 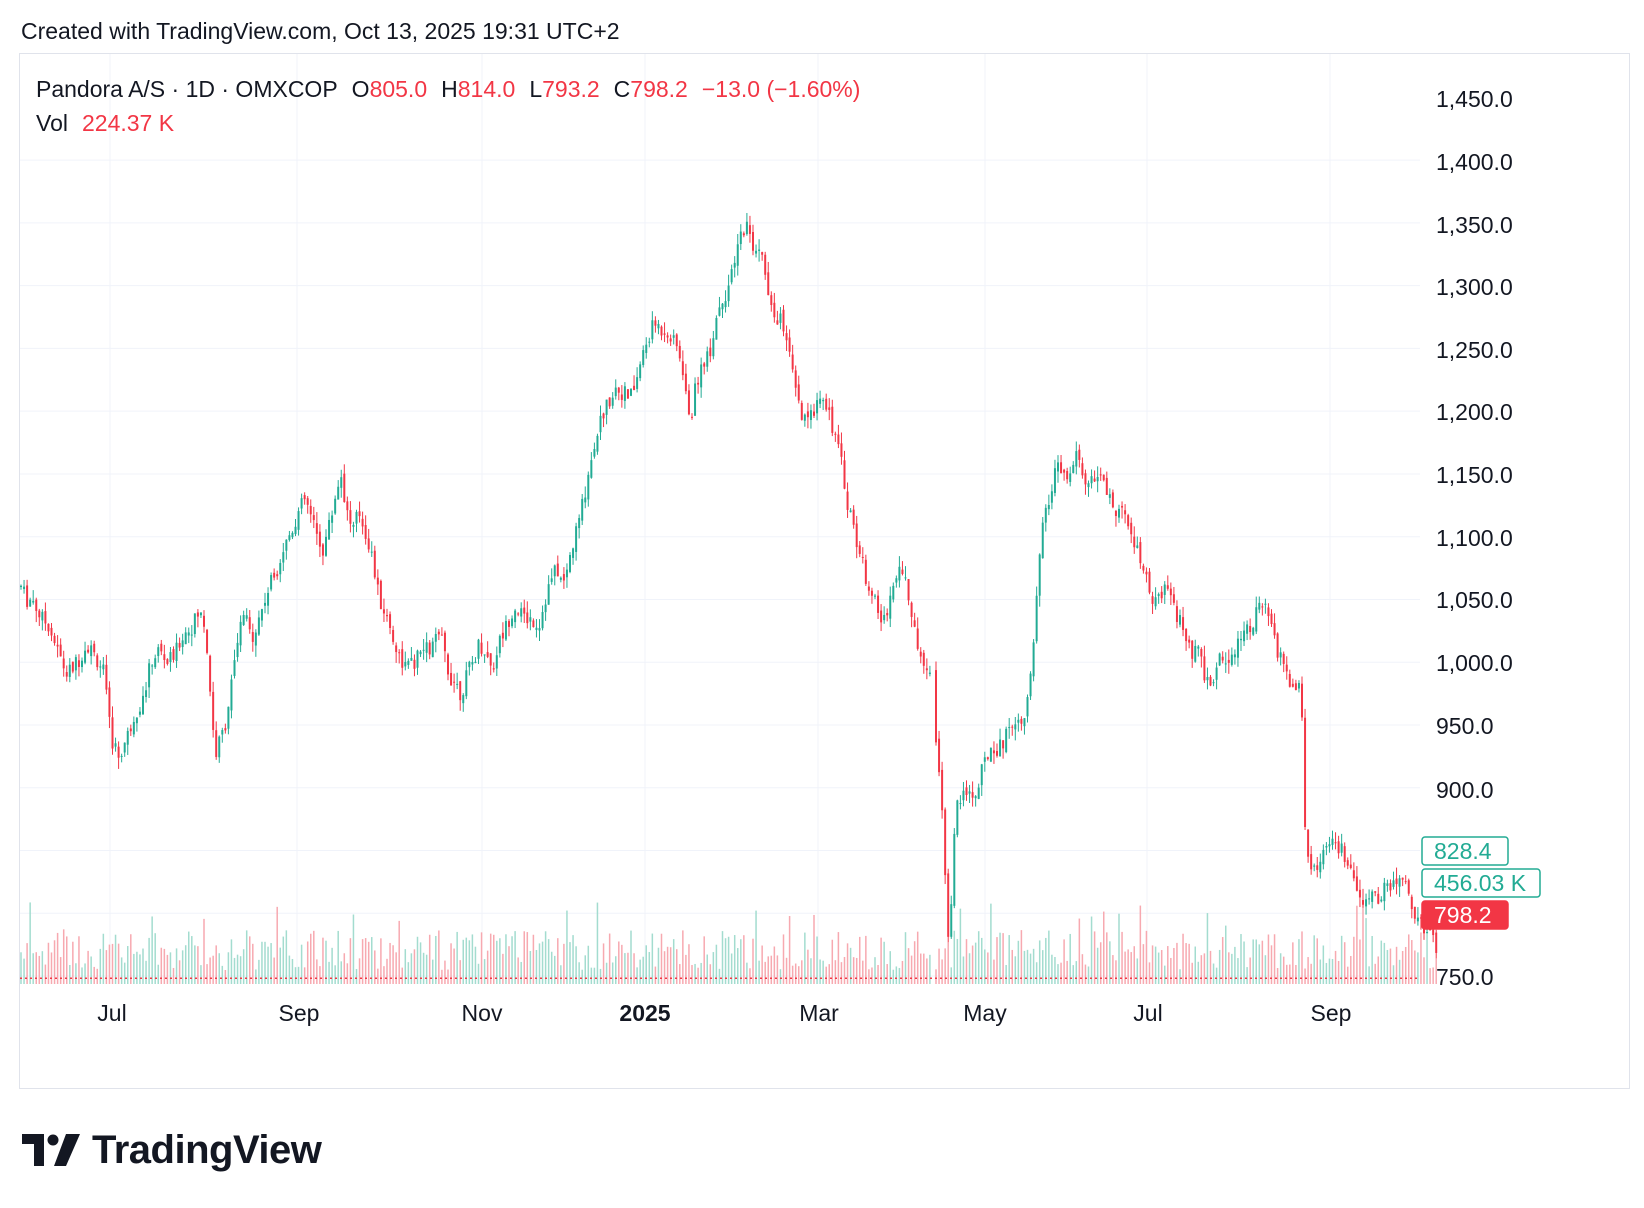 What do you see at coordinates (187, 89) in the screenshot?
I see `legend-symbol: Pandora A/S · 1D · OMXCOP` at bounding box center [187, 89].